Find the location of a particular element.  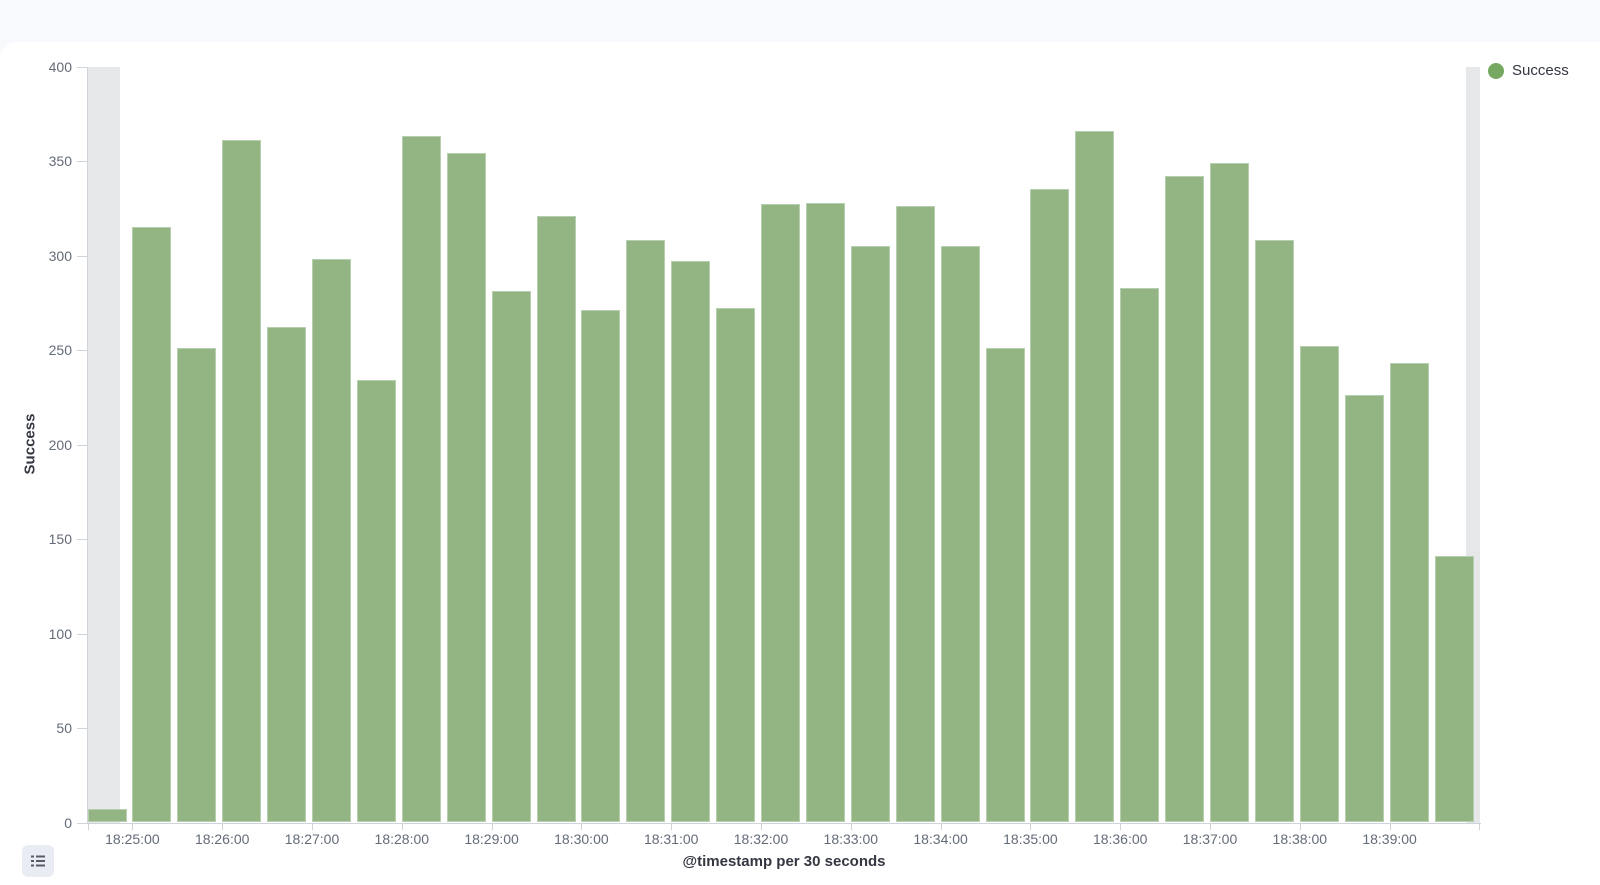

x-tick-label: 18:29:00 is located at coordinates (491, 839).